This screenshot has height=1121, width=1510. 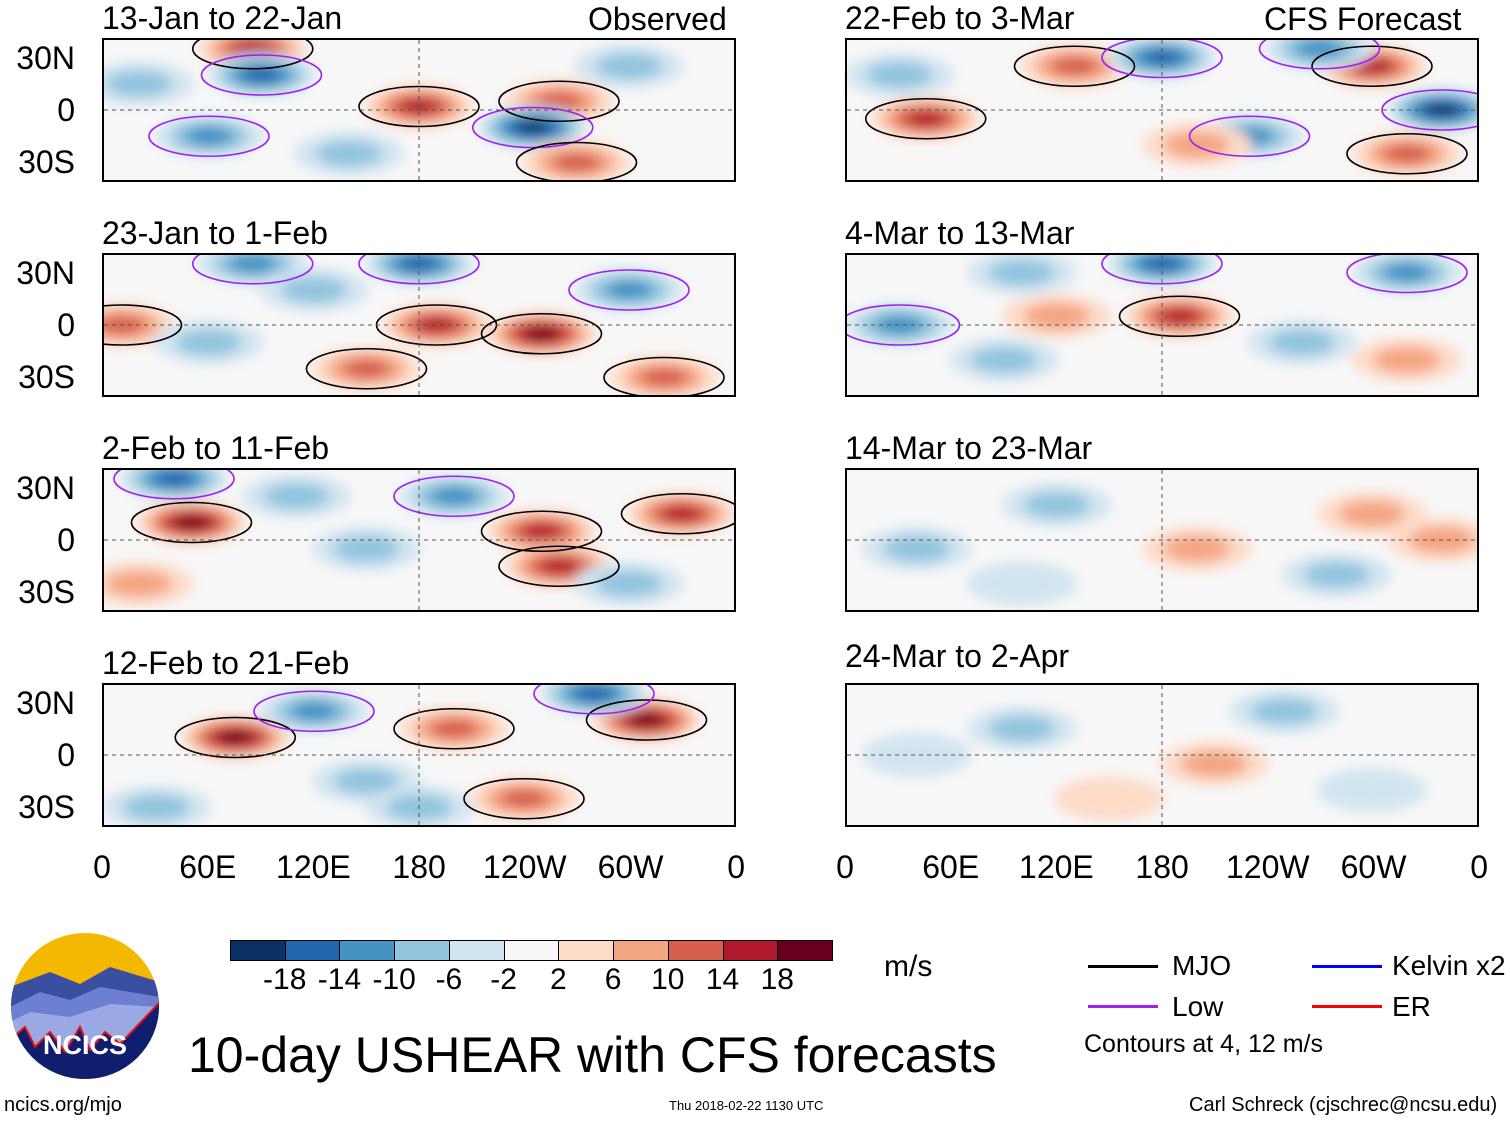 I want to click on panel-title: 13-Jan to 22-Jan, so click(x=222, y=18).